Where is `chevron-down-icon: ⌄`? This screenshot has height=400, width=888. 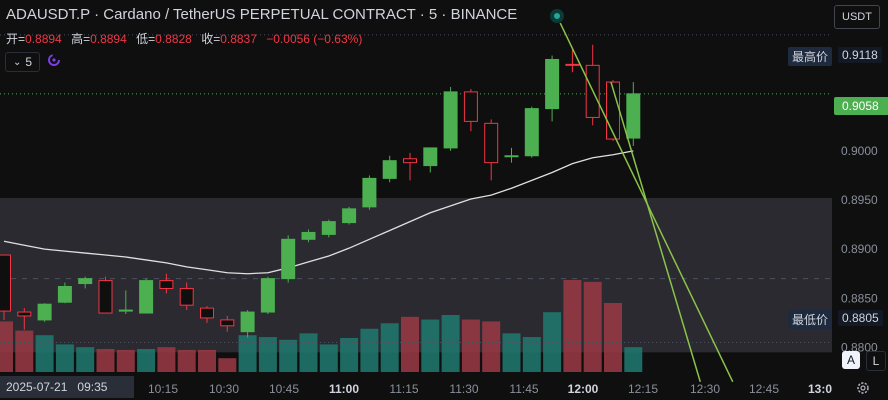
chevron-down-icon: ⌄ is located at coordinates (17, 62).